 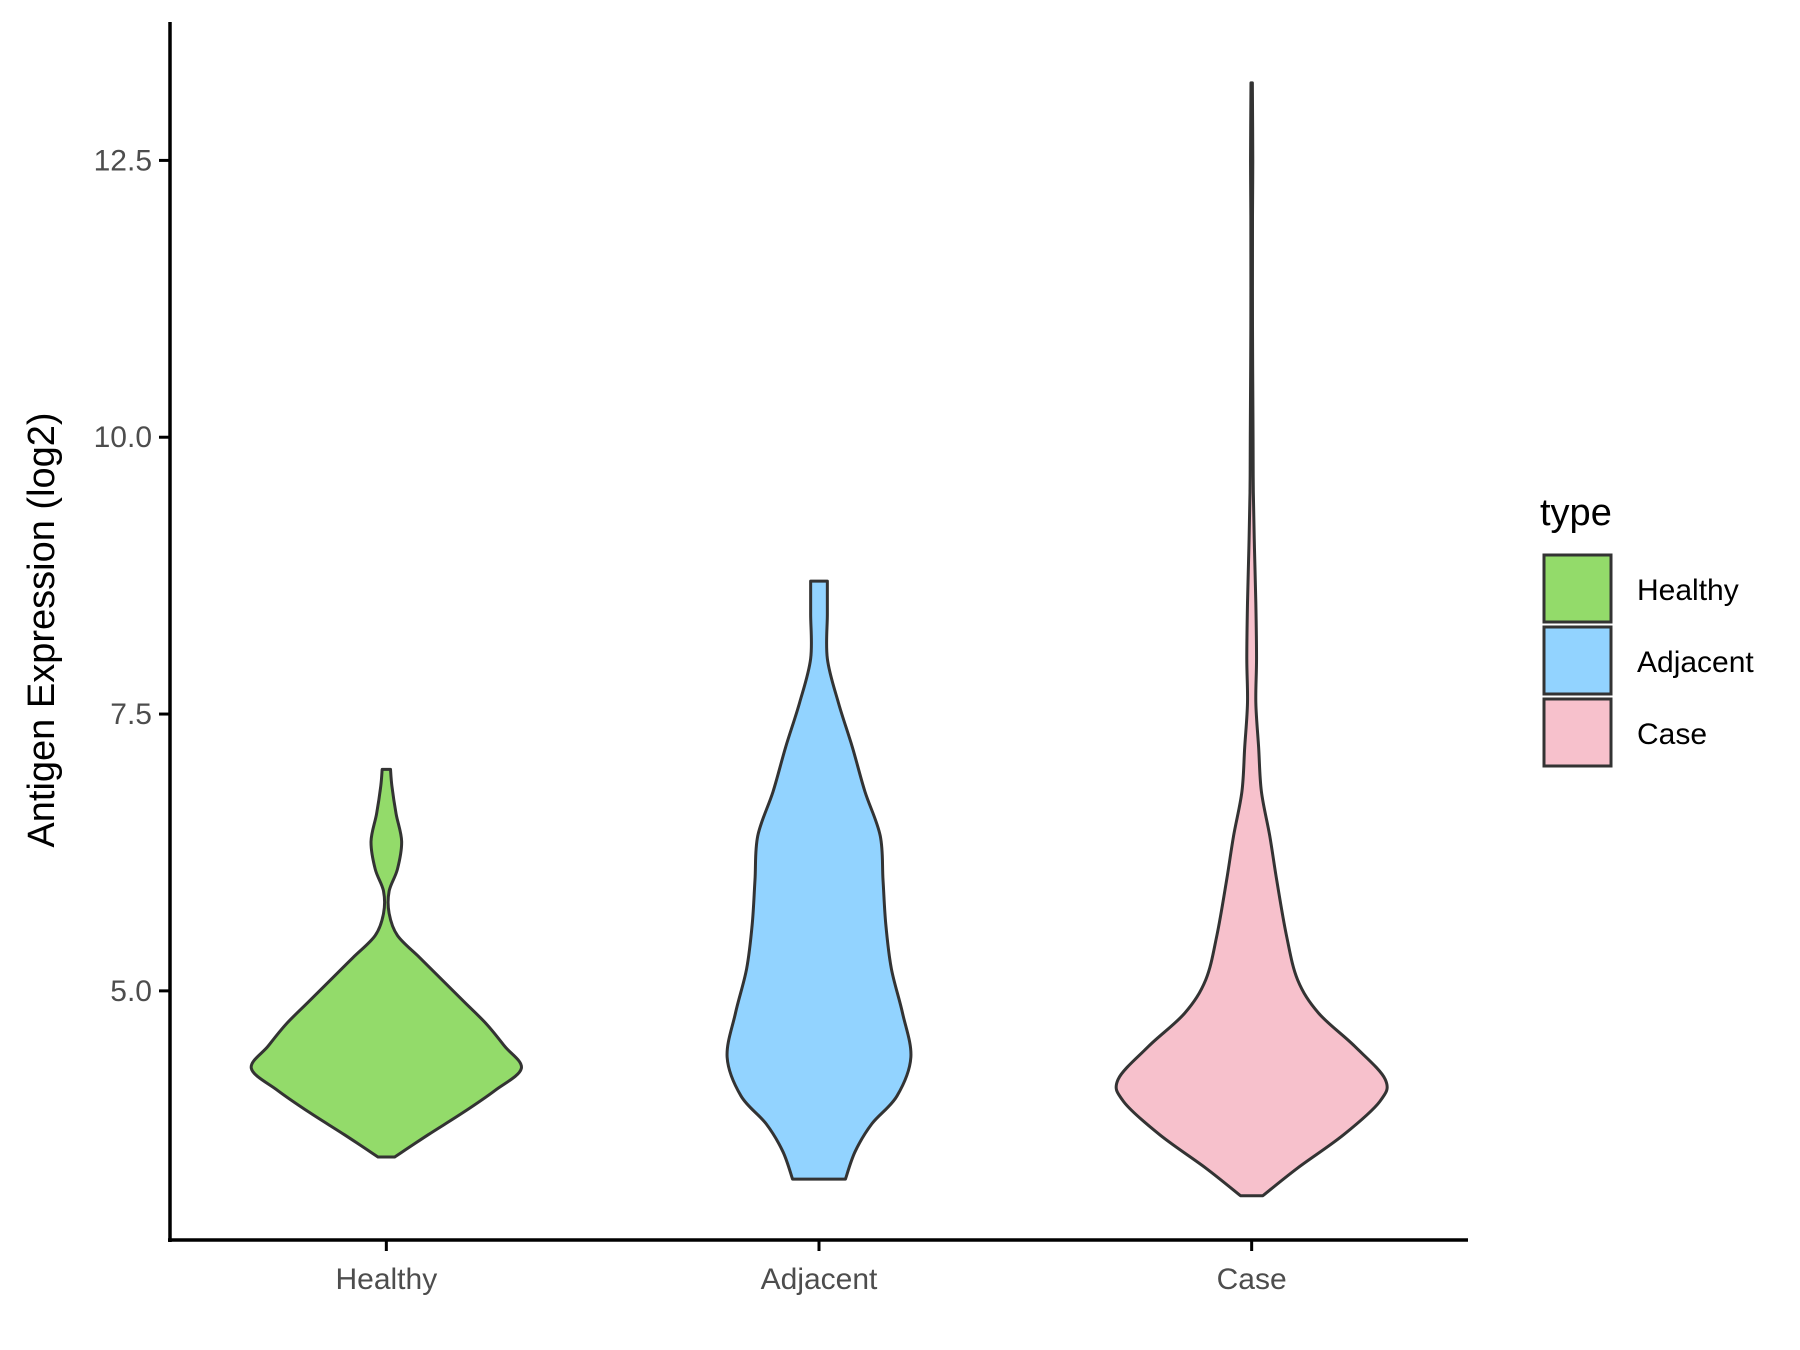 I want to click on legend-title: type, so click(x=1576, y=513).